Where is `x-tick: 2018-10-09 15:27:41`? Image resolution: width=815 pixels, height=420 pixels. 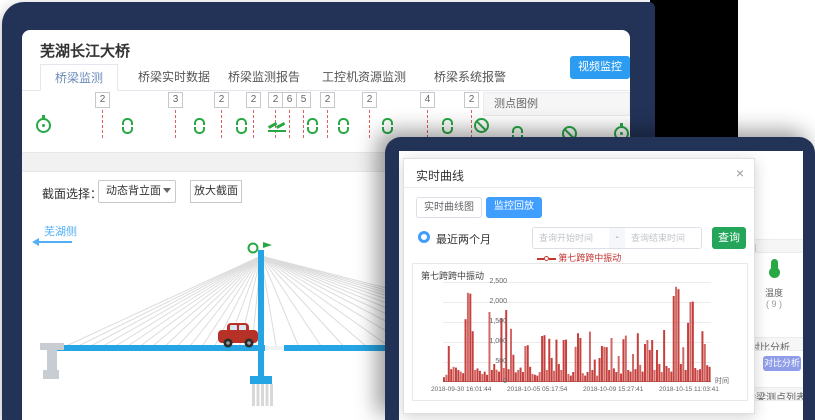 x-tick: 2018-10-09 15:27:41 is located at coordinates (613, 389).